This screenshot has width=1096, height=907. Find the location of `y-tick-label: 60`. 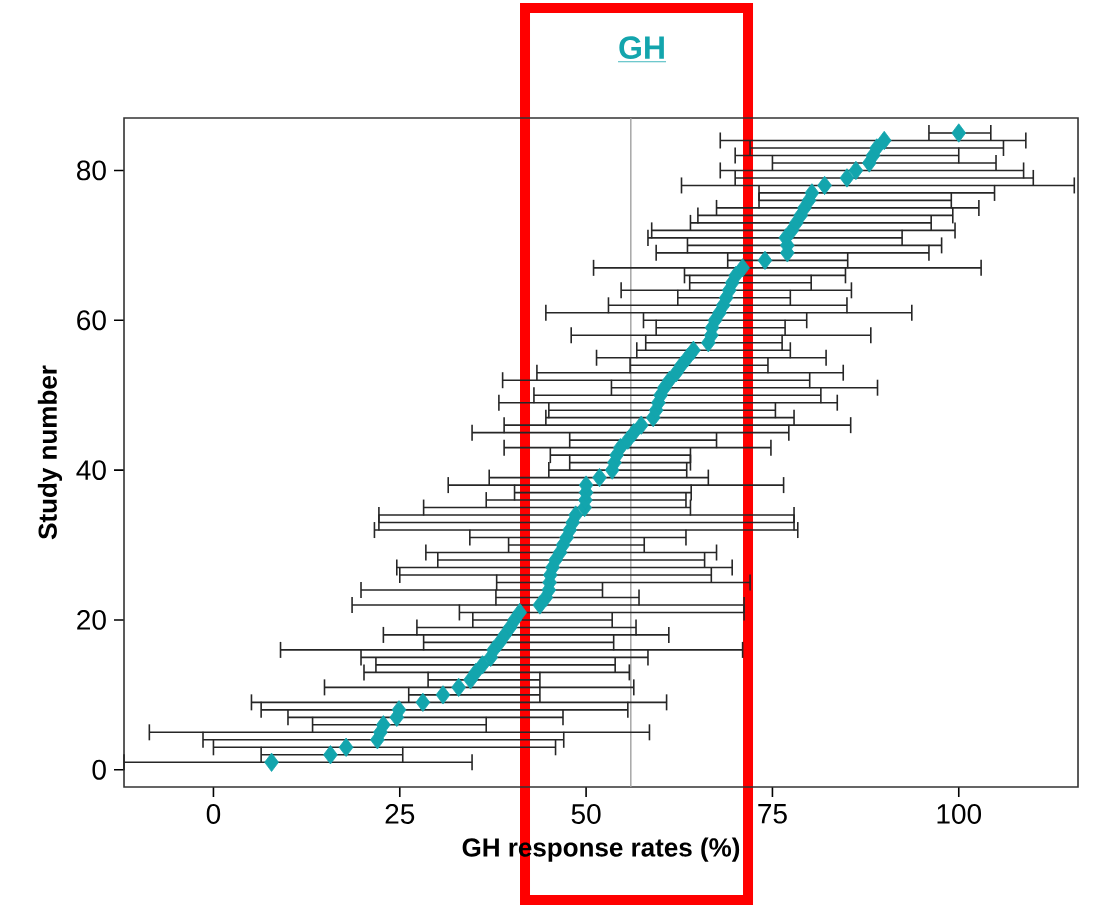

y-tick-label: 60 is located at coordinates (91, 320).